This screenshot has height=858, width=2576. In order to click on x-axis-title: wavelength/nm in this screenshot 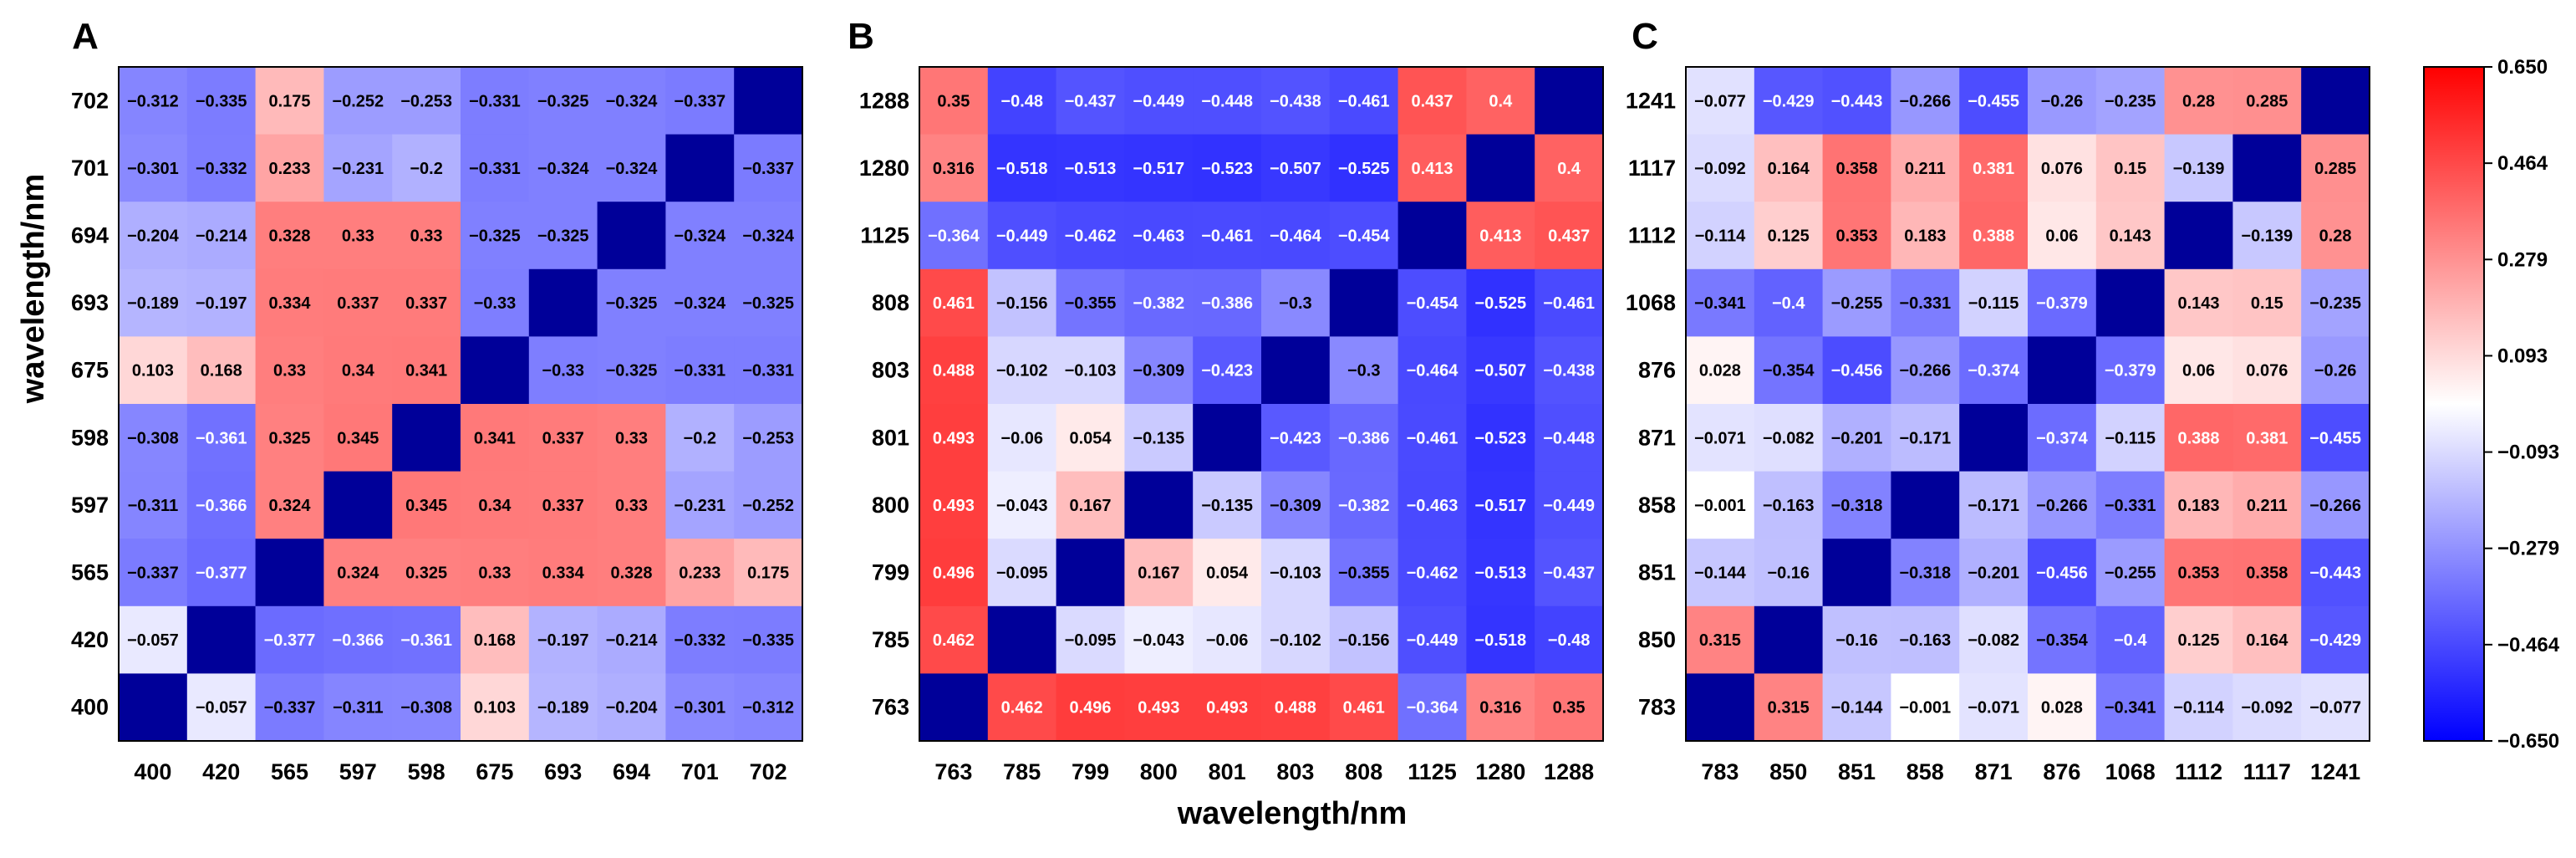, I will do `click(1292, 813)`.